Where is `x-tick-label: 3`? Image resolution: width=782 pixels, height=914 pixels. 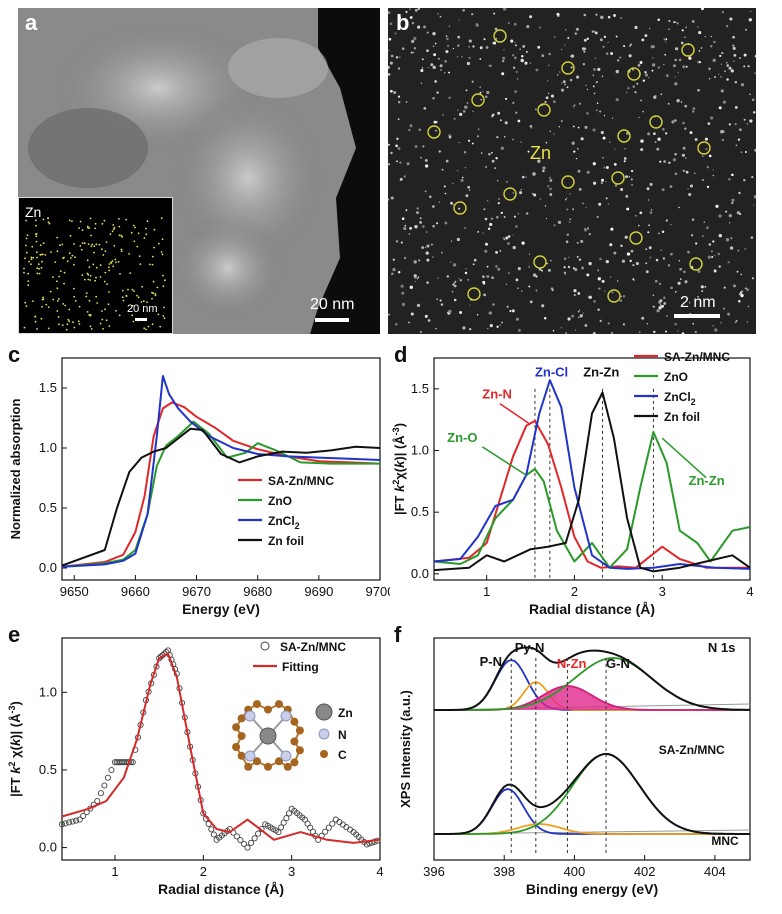 x-tick-label: 3 is located at coordinates (662, 591).